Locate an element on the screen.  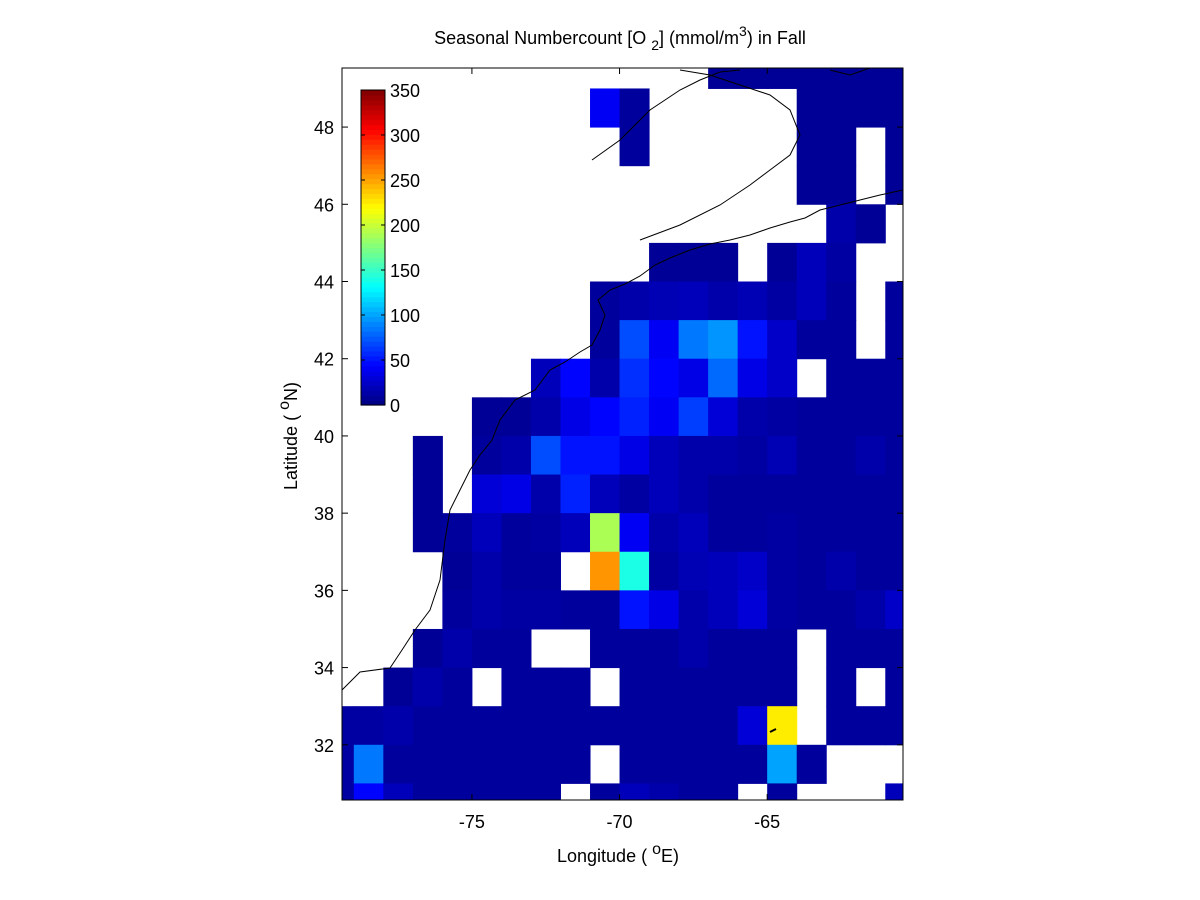
y-tick-label: 36 is located at coordinates (324, 591).